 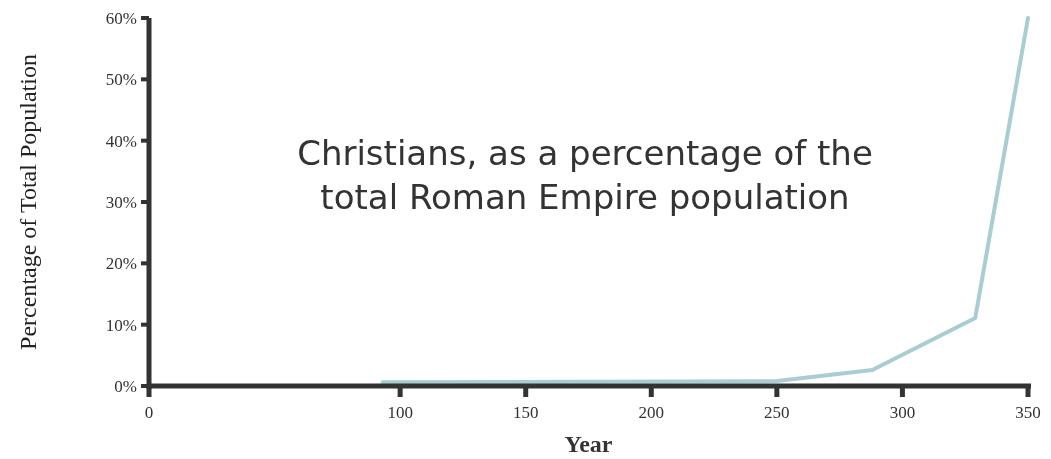 What do you see at coordinates (125, 386) in the screenshot?
I see `y-tick-label: 0%` at bounding box center [125, 386].